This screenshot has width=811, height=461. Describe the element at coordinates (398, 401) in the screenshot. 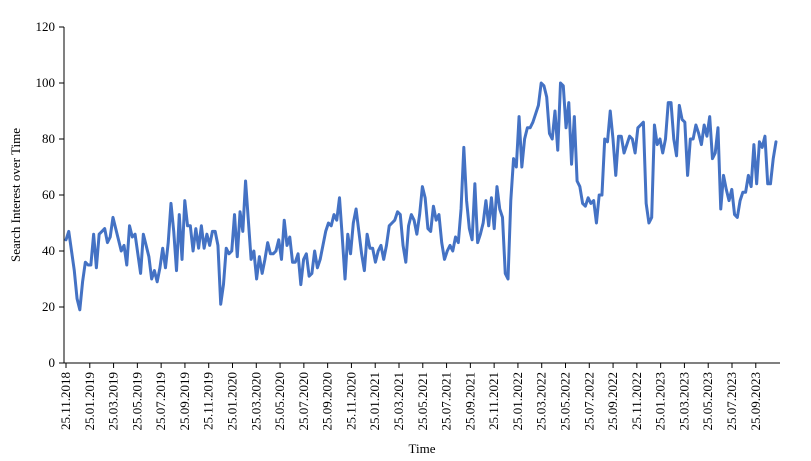

I see `x-tick-label: 25.03.2021` at that location.